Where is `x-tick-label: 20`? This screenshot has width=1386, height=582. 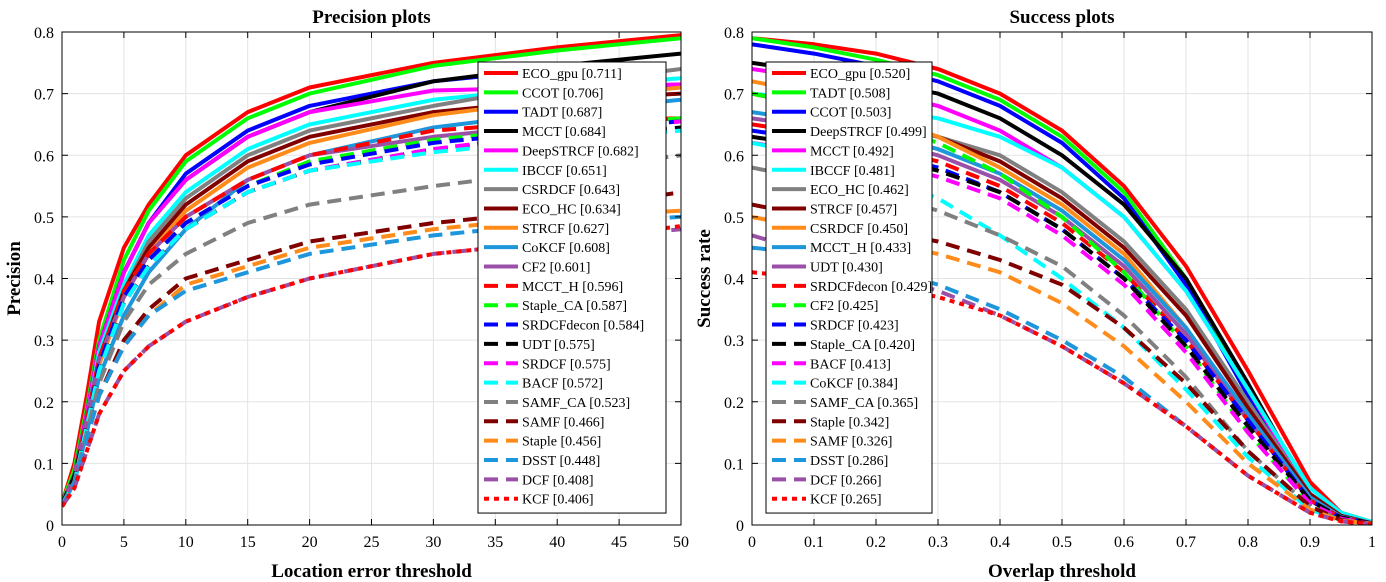 x-tick-label: 20 is located at coordinates (310, 542).